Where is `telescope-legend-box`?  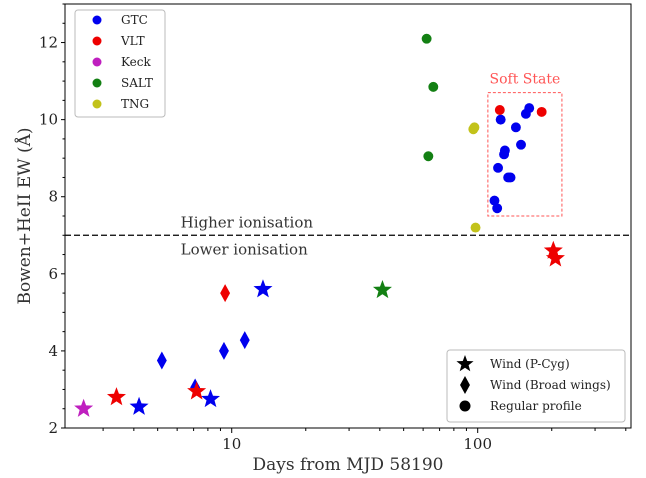
telescope-legend-box is located at coordinates (120, 63).